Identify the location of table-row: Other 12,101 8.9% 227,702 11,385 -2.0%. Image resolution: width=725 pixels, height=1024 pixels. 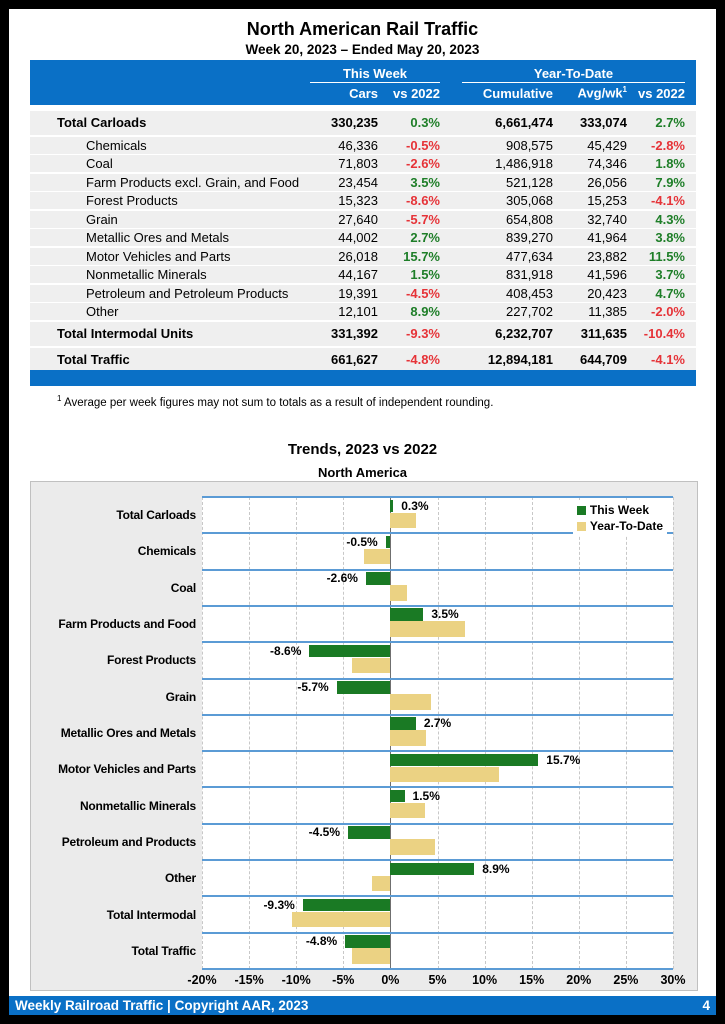
(363, 311).